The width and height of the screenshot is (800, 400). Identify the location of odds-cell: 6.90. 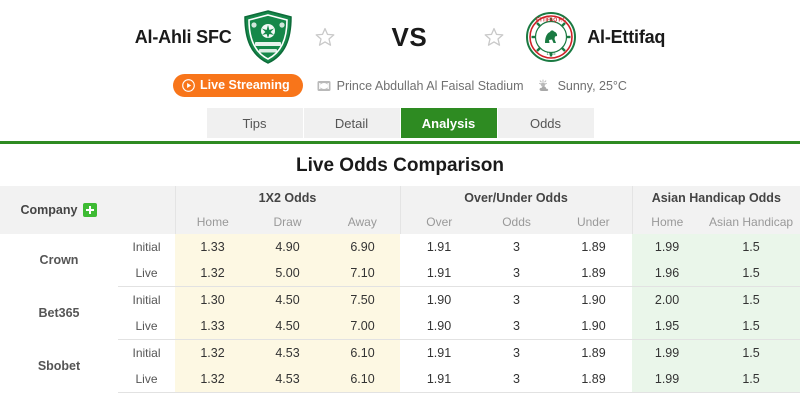
(363, 247).